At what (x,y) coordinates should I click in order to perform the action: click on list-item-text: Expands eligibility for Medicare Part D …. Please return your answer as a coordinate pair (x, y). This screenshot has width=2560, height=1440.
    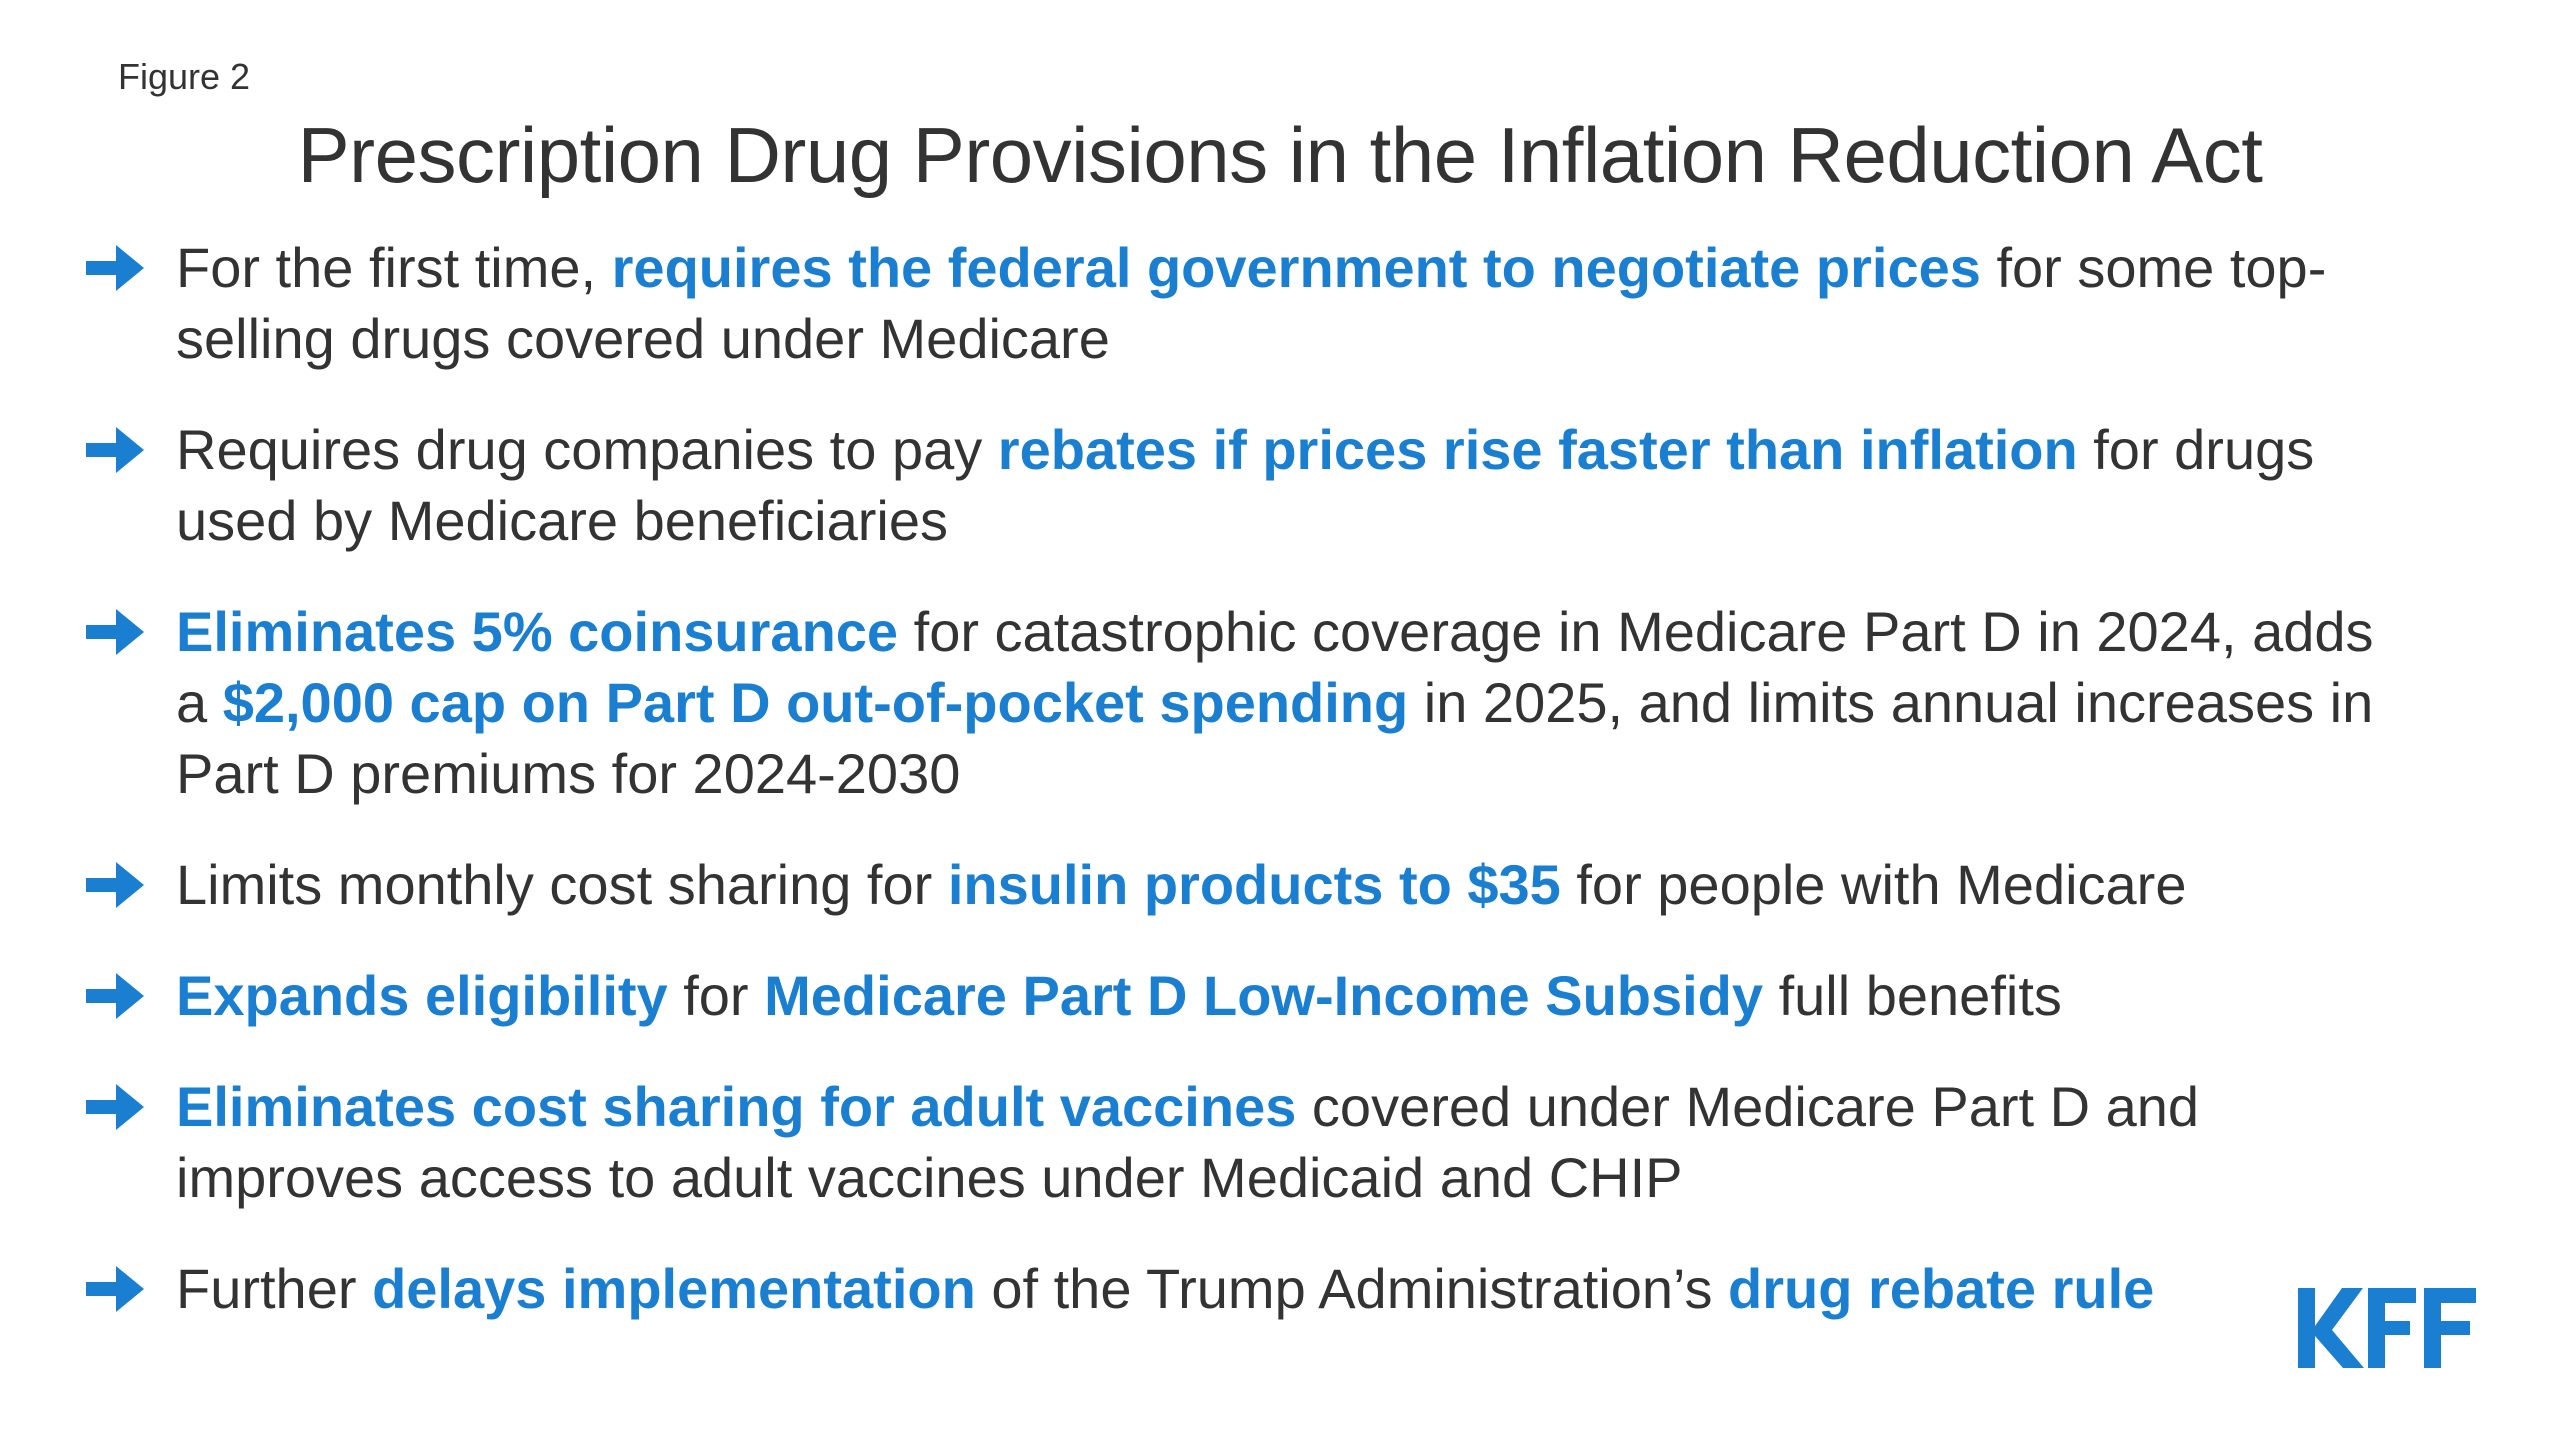
    Looking at the image, I should click on (1119, 995).